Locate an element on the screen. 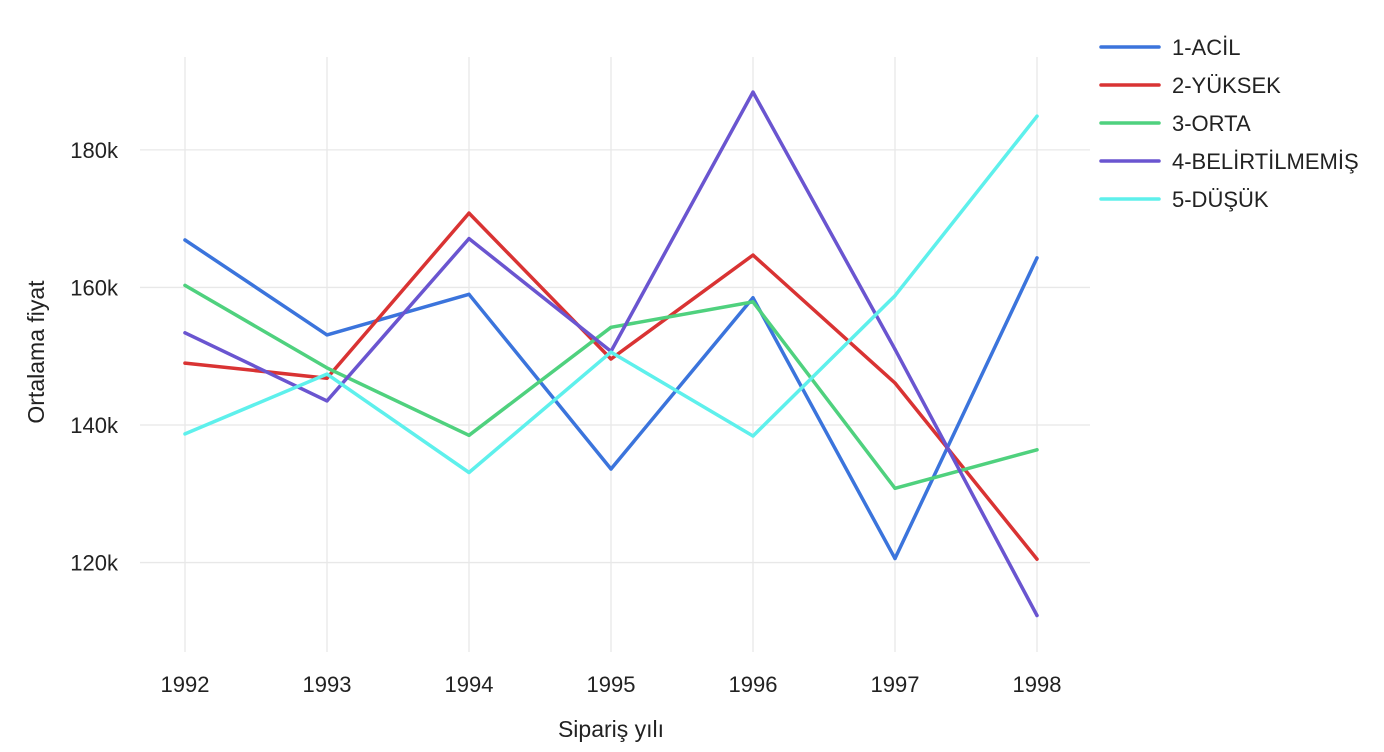  x-tick-label: 1995 is located at coordinates (611, 684).